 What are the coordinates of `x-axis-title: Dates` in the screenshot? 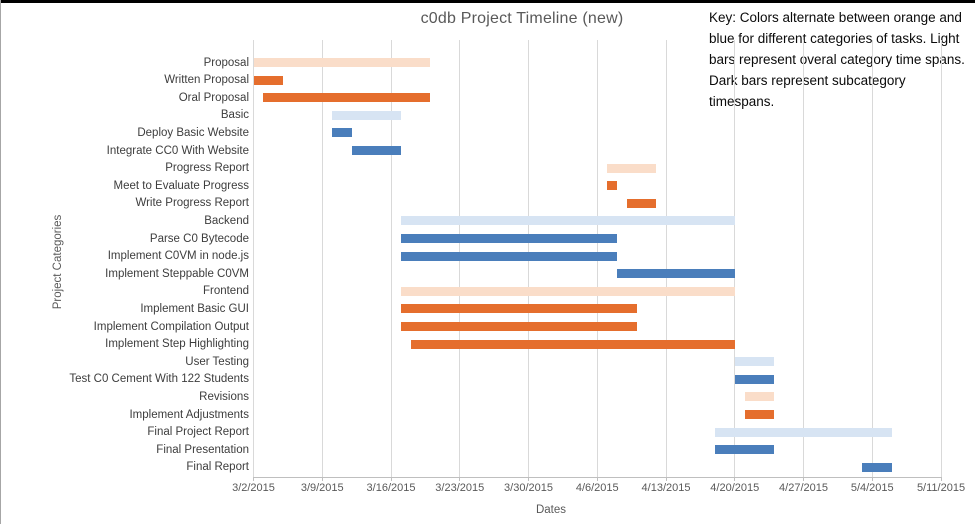 It's located at (551, 510).